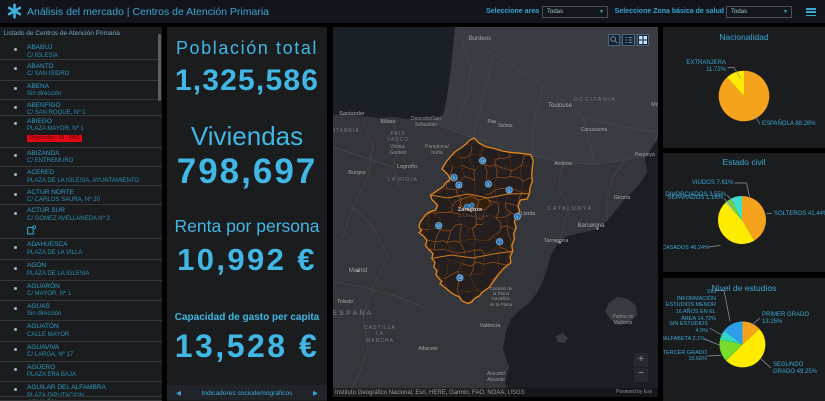  Describe the element at coordinates (483, 161) in the screenshot. I see `svg-text: 14` at that location.